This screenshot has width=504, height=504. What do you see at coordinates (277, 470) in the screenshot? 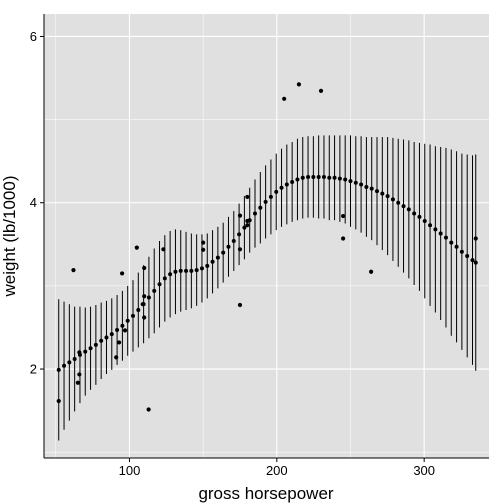
I see `x-tick-label: 200` at bounding box center [277, 470].